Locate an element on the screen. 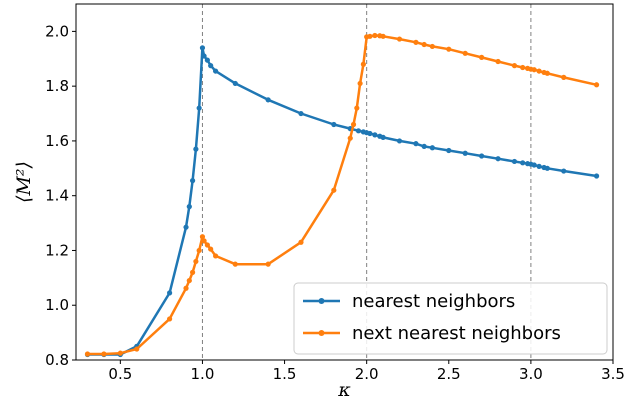  y-tick-label: 1.2 is located at coordinates (57, 250).